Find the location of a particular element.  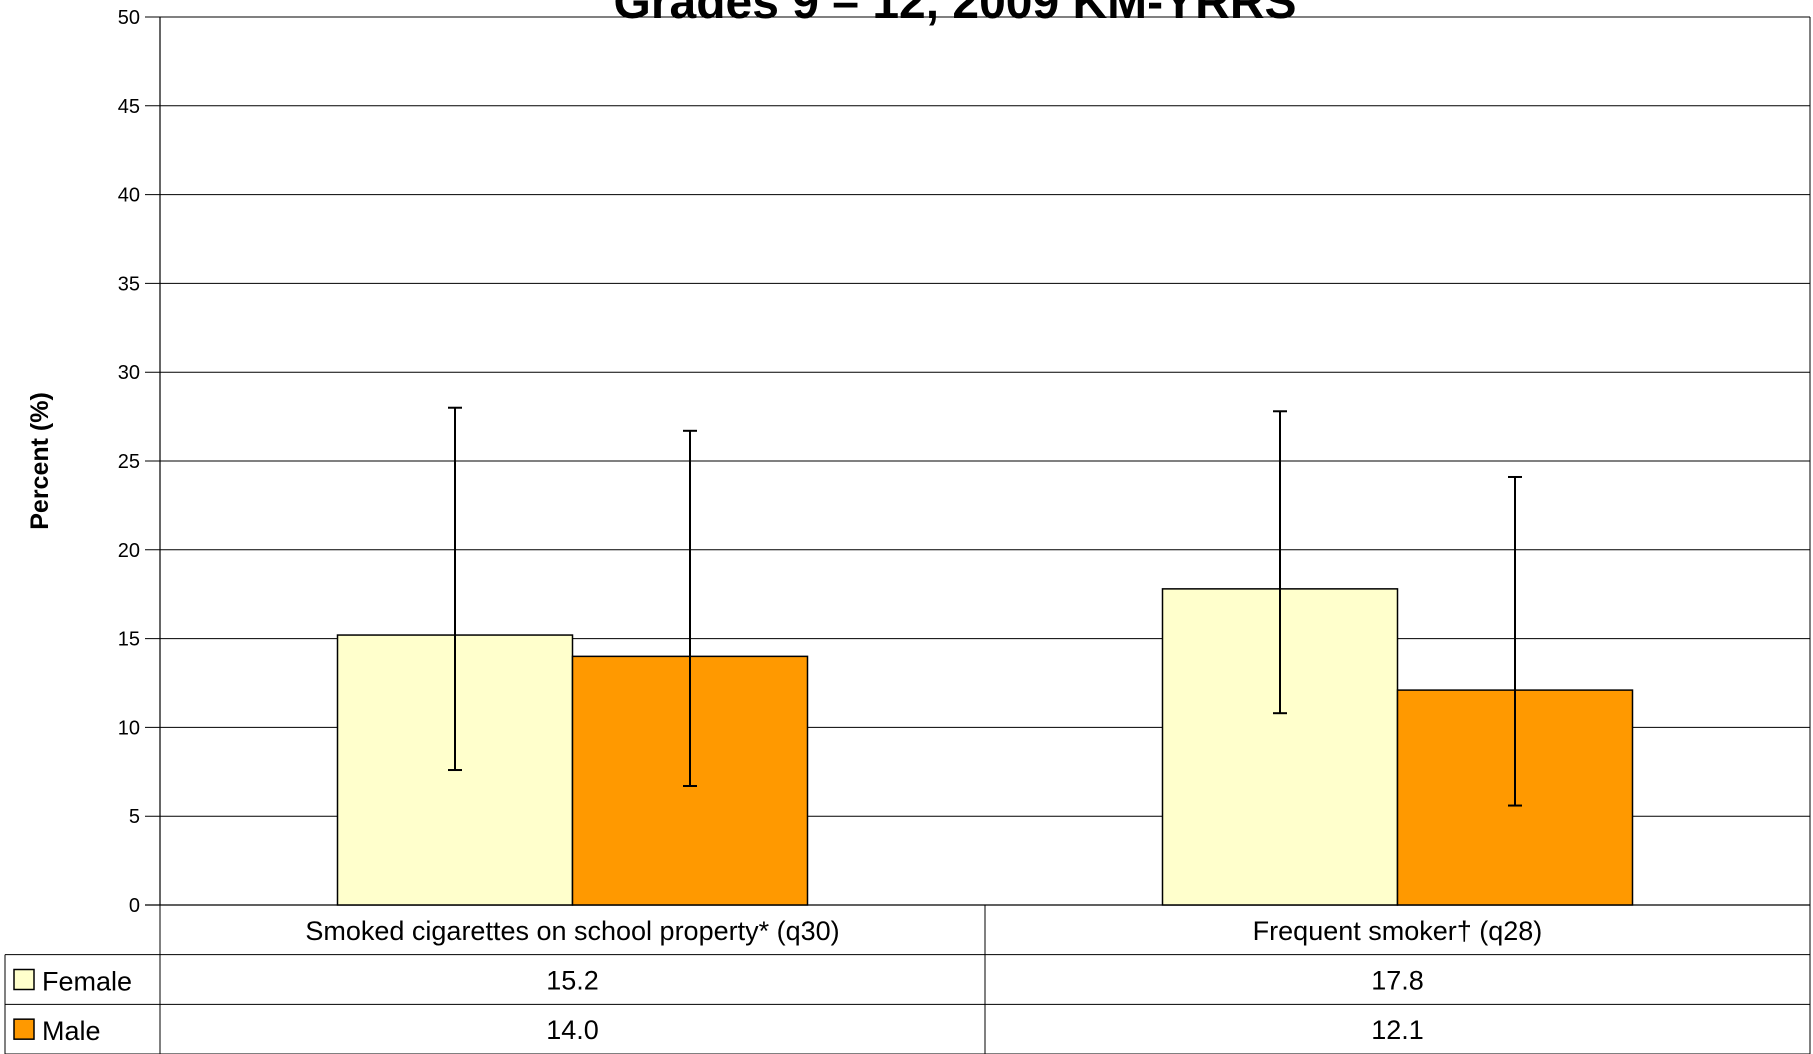

y-tick-label: 15 is located at coordinates (129, 640).